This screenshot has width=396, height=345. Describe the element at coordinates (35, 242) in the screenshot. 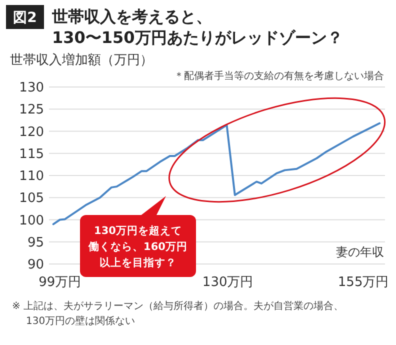

I see `y-tick-label: 95` at that location.